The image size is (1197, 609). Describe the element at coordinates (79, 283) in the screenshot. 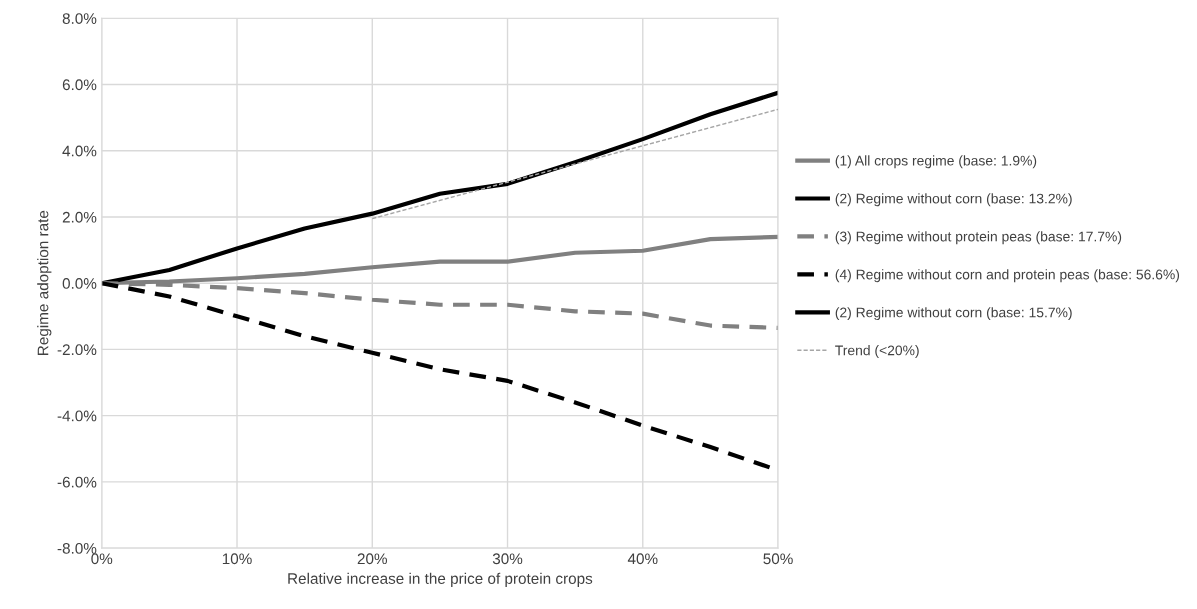

I see `y-tick-label: 0.0%` at that location.